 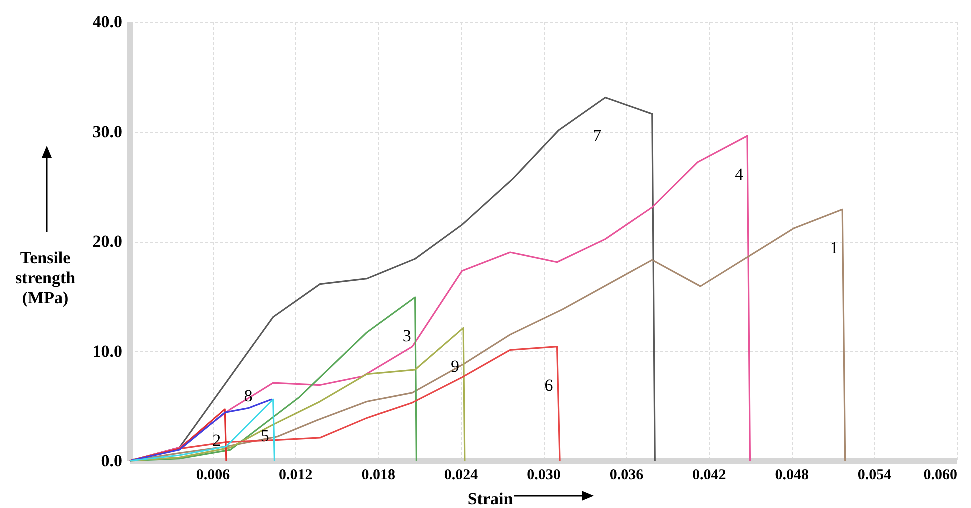 What do you see at coordinates (407, 336) in the screenshot?
I see `series-label: 3` at bounding box center [407, 336].